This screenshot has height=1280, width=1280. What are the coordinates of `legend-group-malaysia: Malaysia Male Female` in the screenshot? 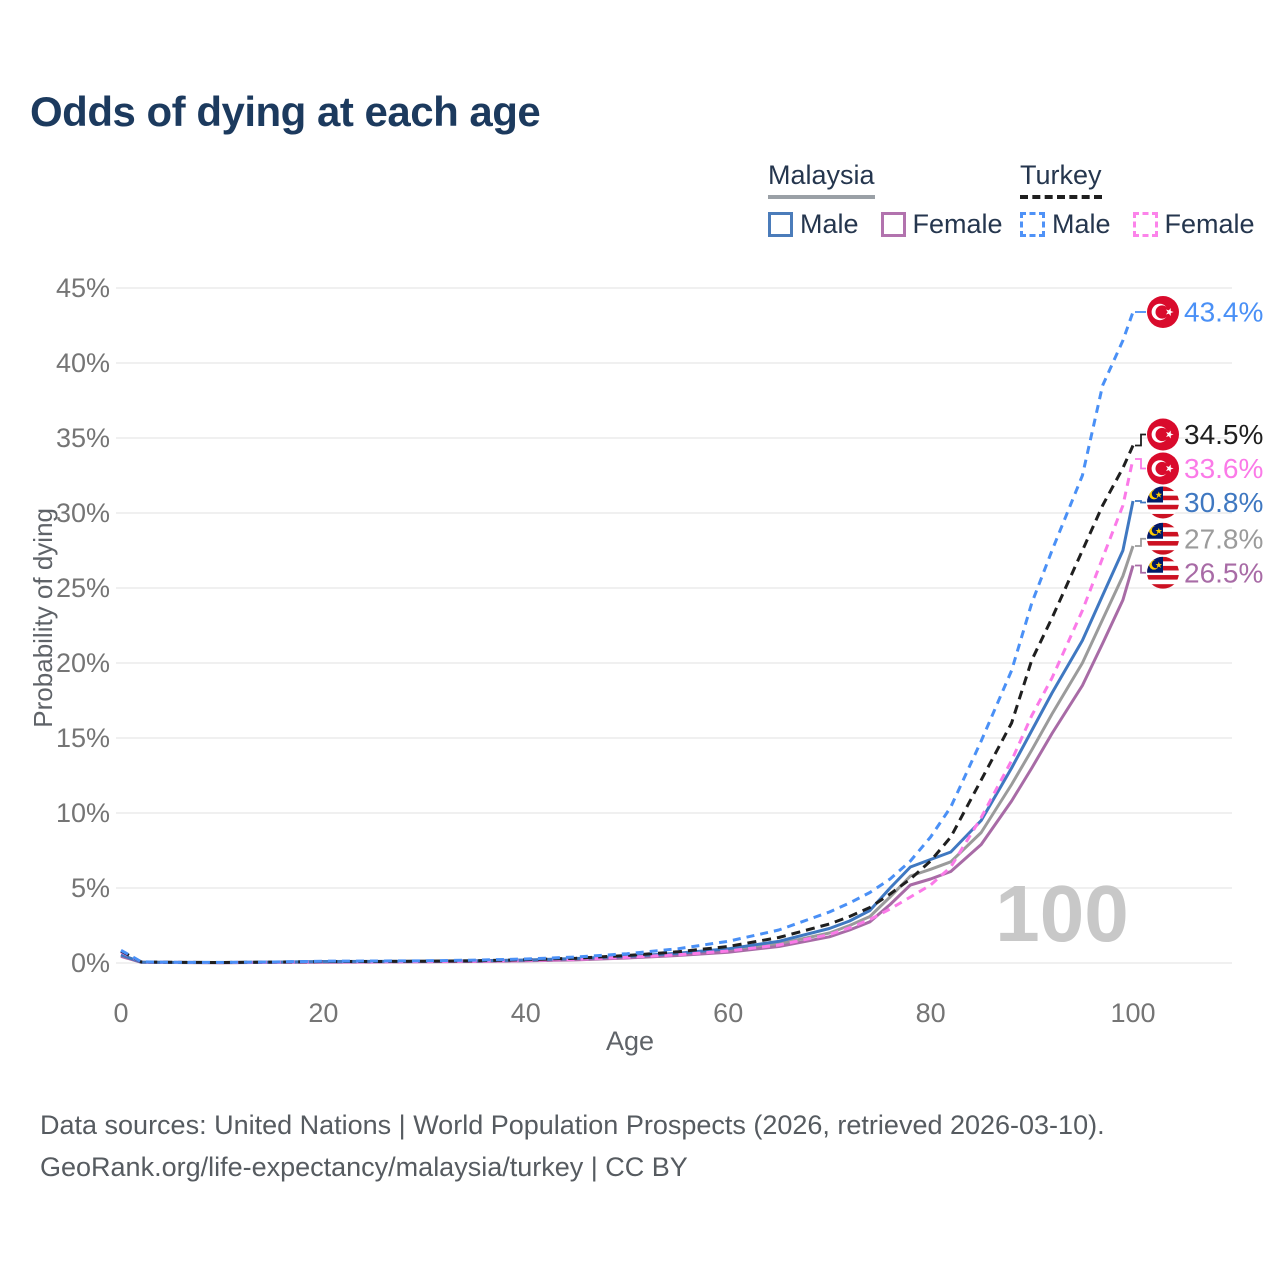 It's located at (896, 200).